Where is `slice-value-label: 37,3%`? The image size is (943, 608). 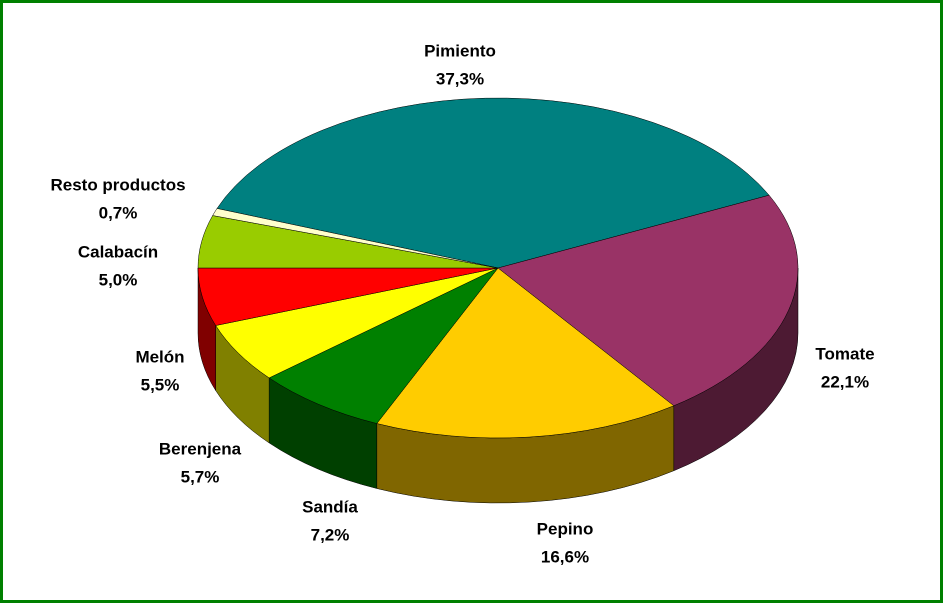 slice-value-label: 37,3% is located at coordinates (460, 78).